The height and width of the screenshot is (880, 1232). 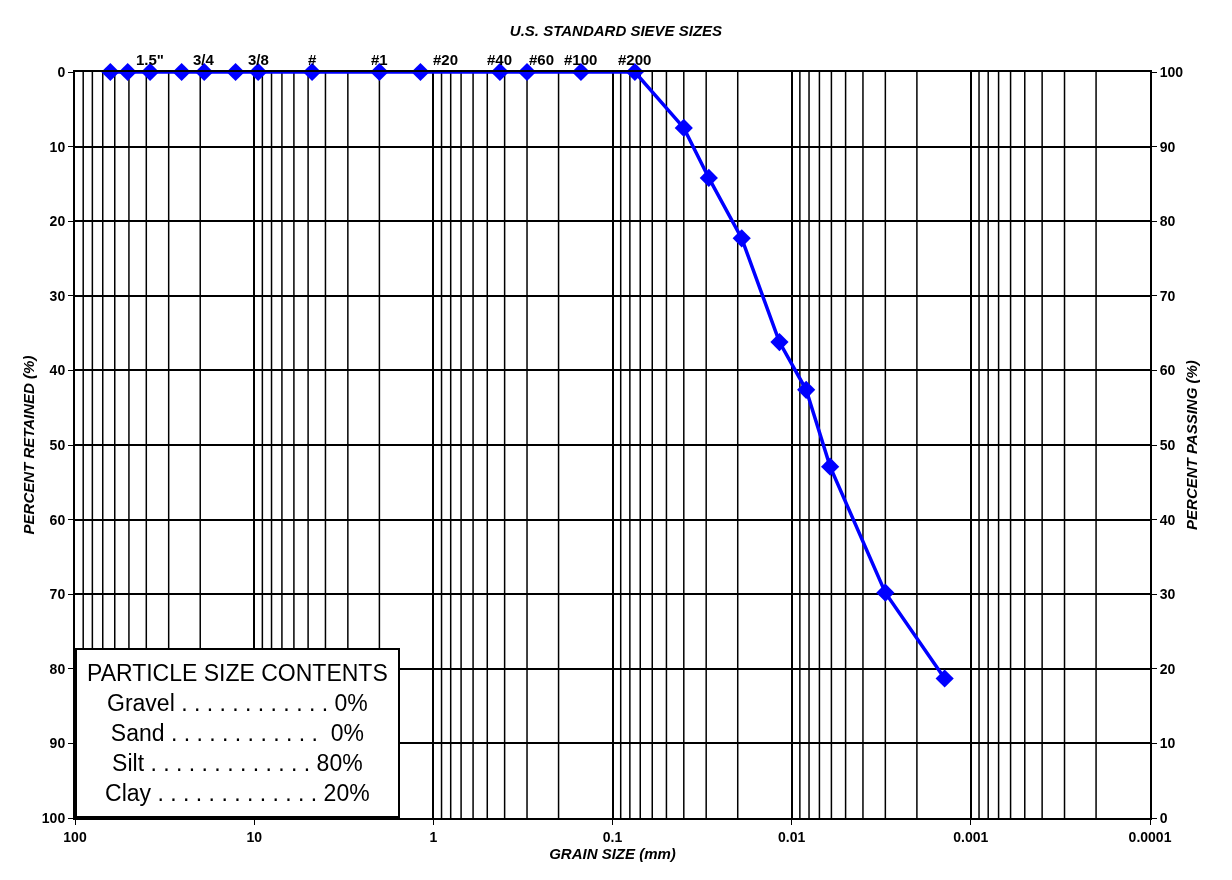 What do you see at coordinates (150, 59) in the screenshot?
I see `annotation: 1.5"` at bounding box center [150, 59].